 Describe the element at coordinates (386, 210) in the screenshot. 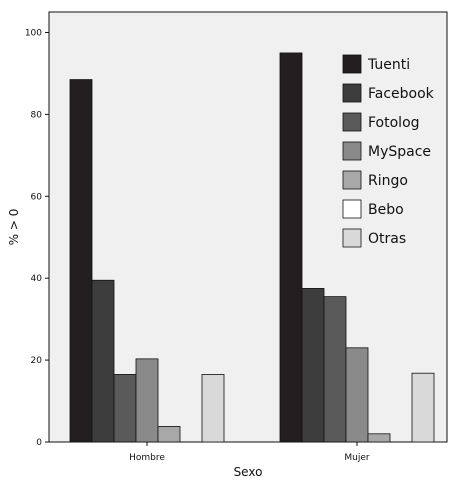

I see `legend-label-bebo: Bebo` at that location.